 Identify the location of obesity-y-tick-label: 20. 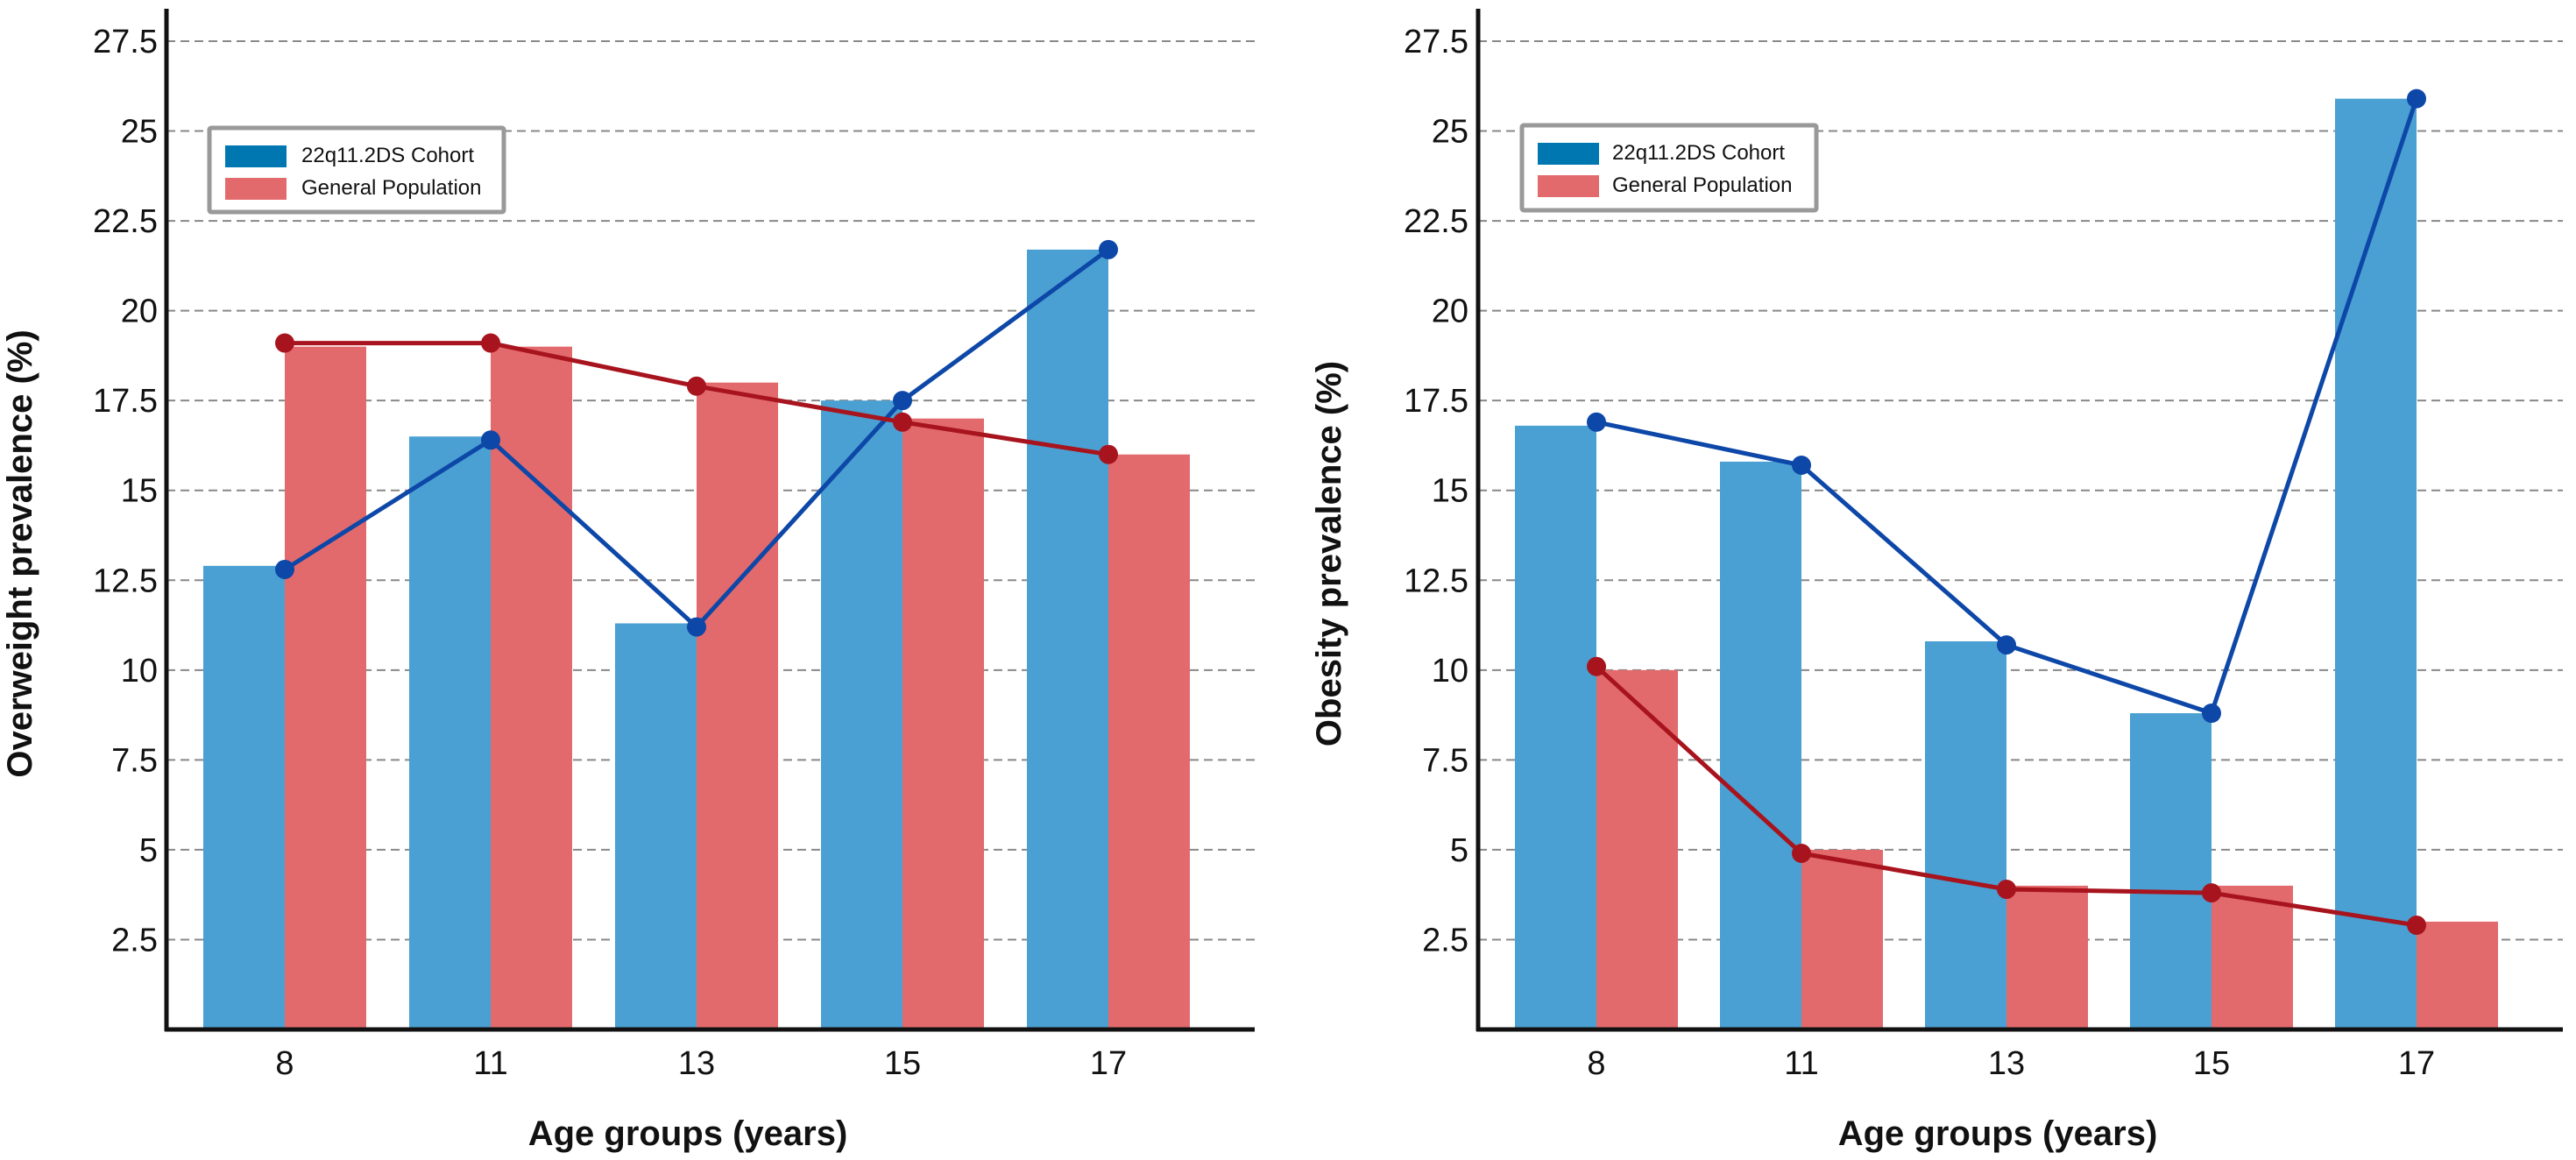
(1450, 312).